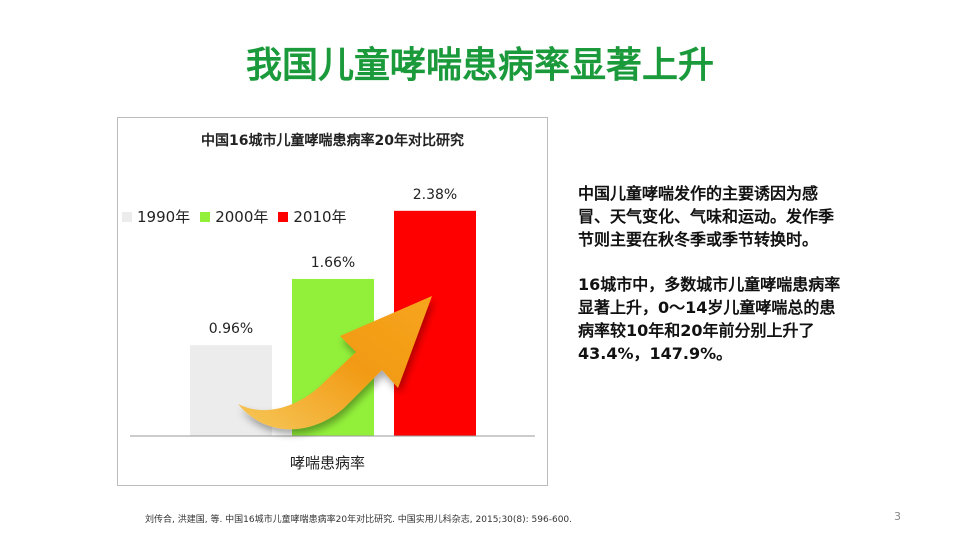 The width and height of the screenshot is (960, 540). Describe the element at coordinates (333, 263) in the screenshot. I see `bar-value-label-2000年: 1.66%` at that location.